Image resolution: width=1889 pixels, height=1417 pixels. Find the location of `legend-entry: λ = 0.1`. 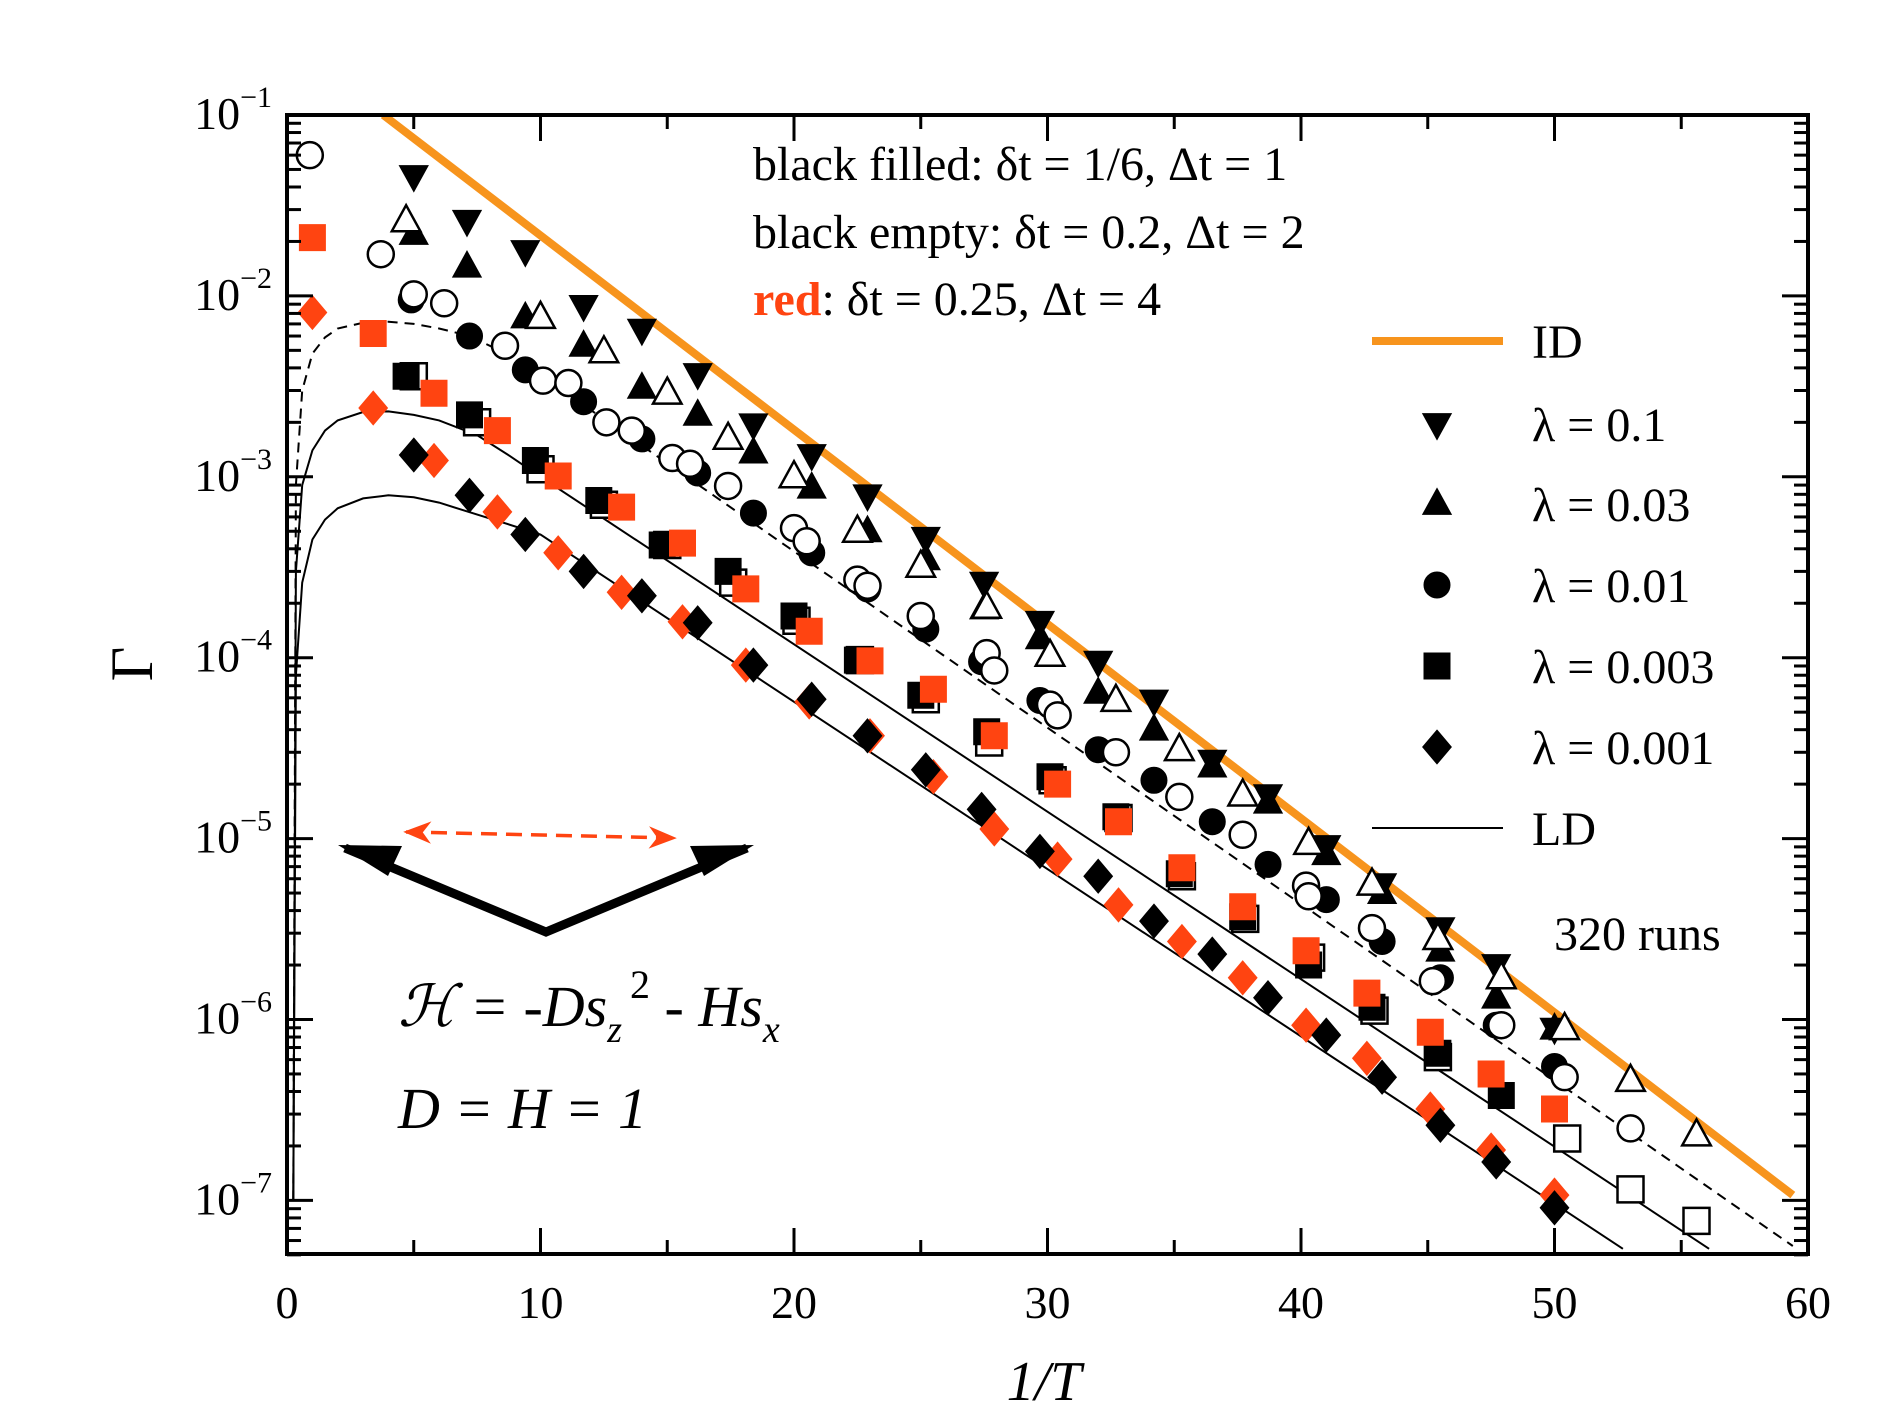

legend-entry: λ = 0.1 is located at coordinates (1543, 425).